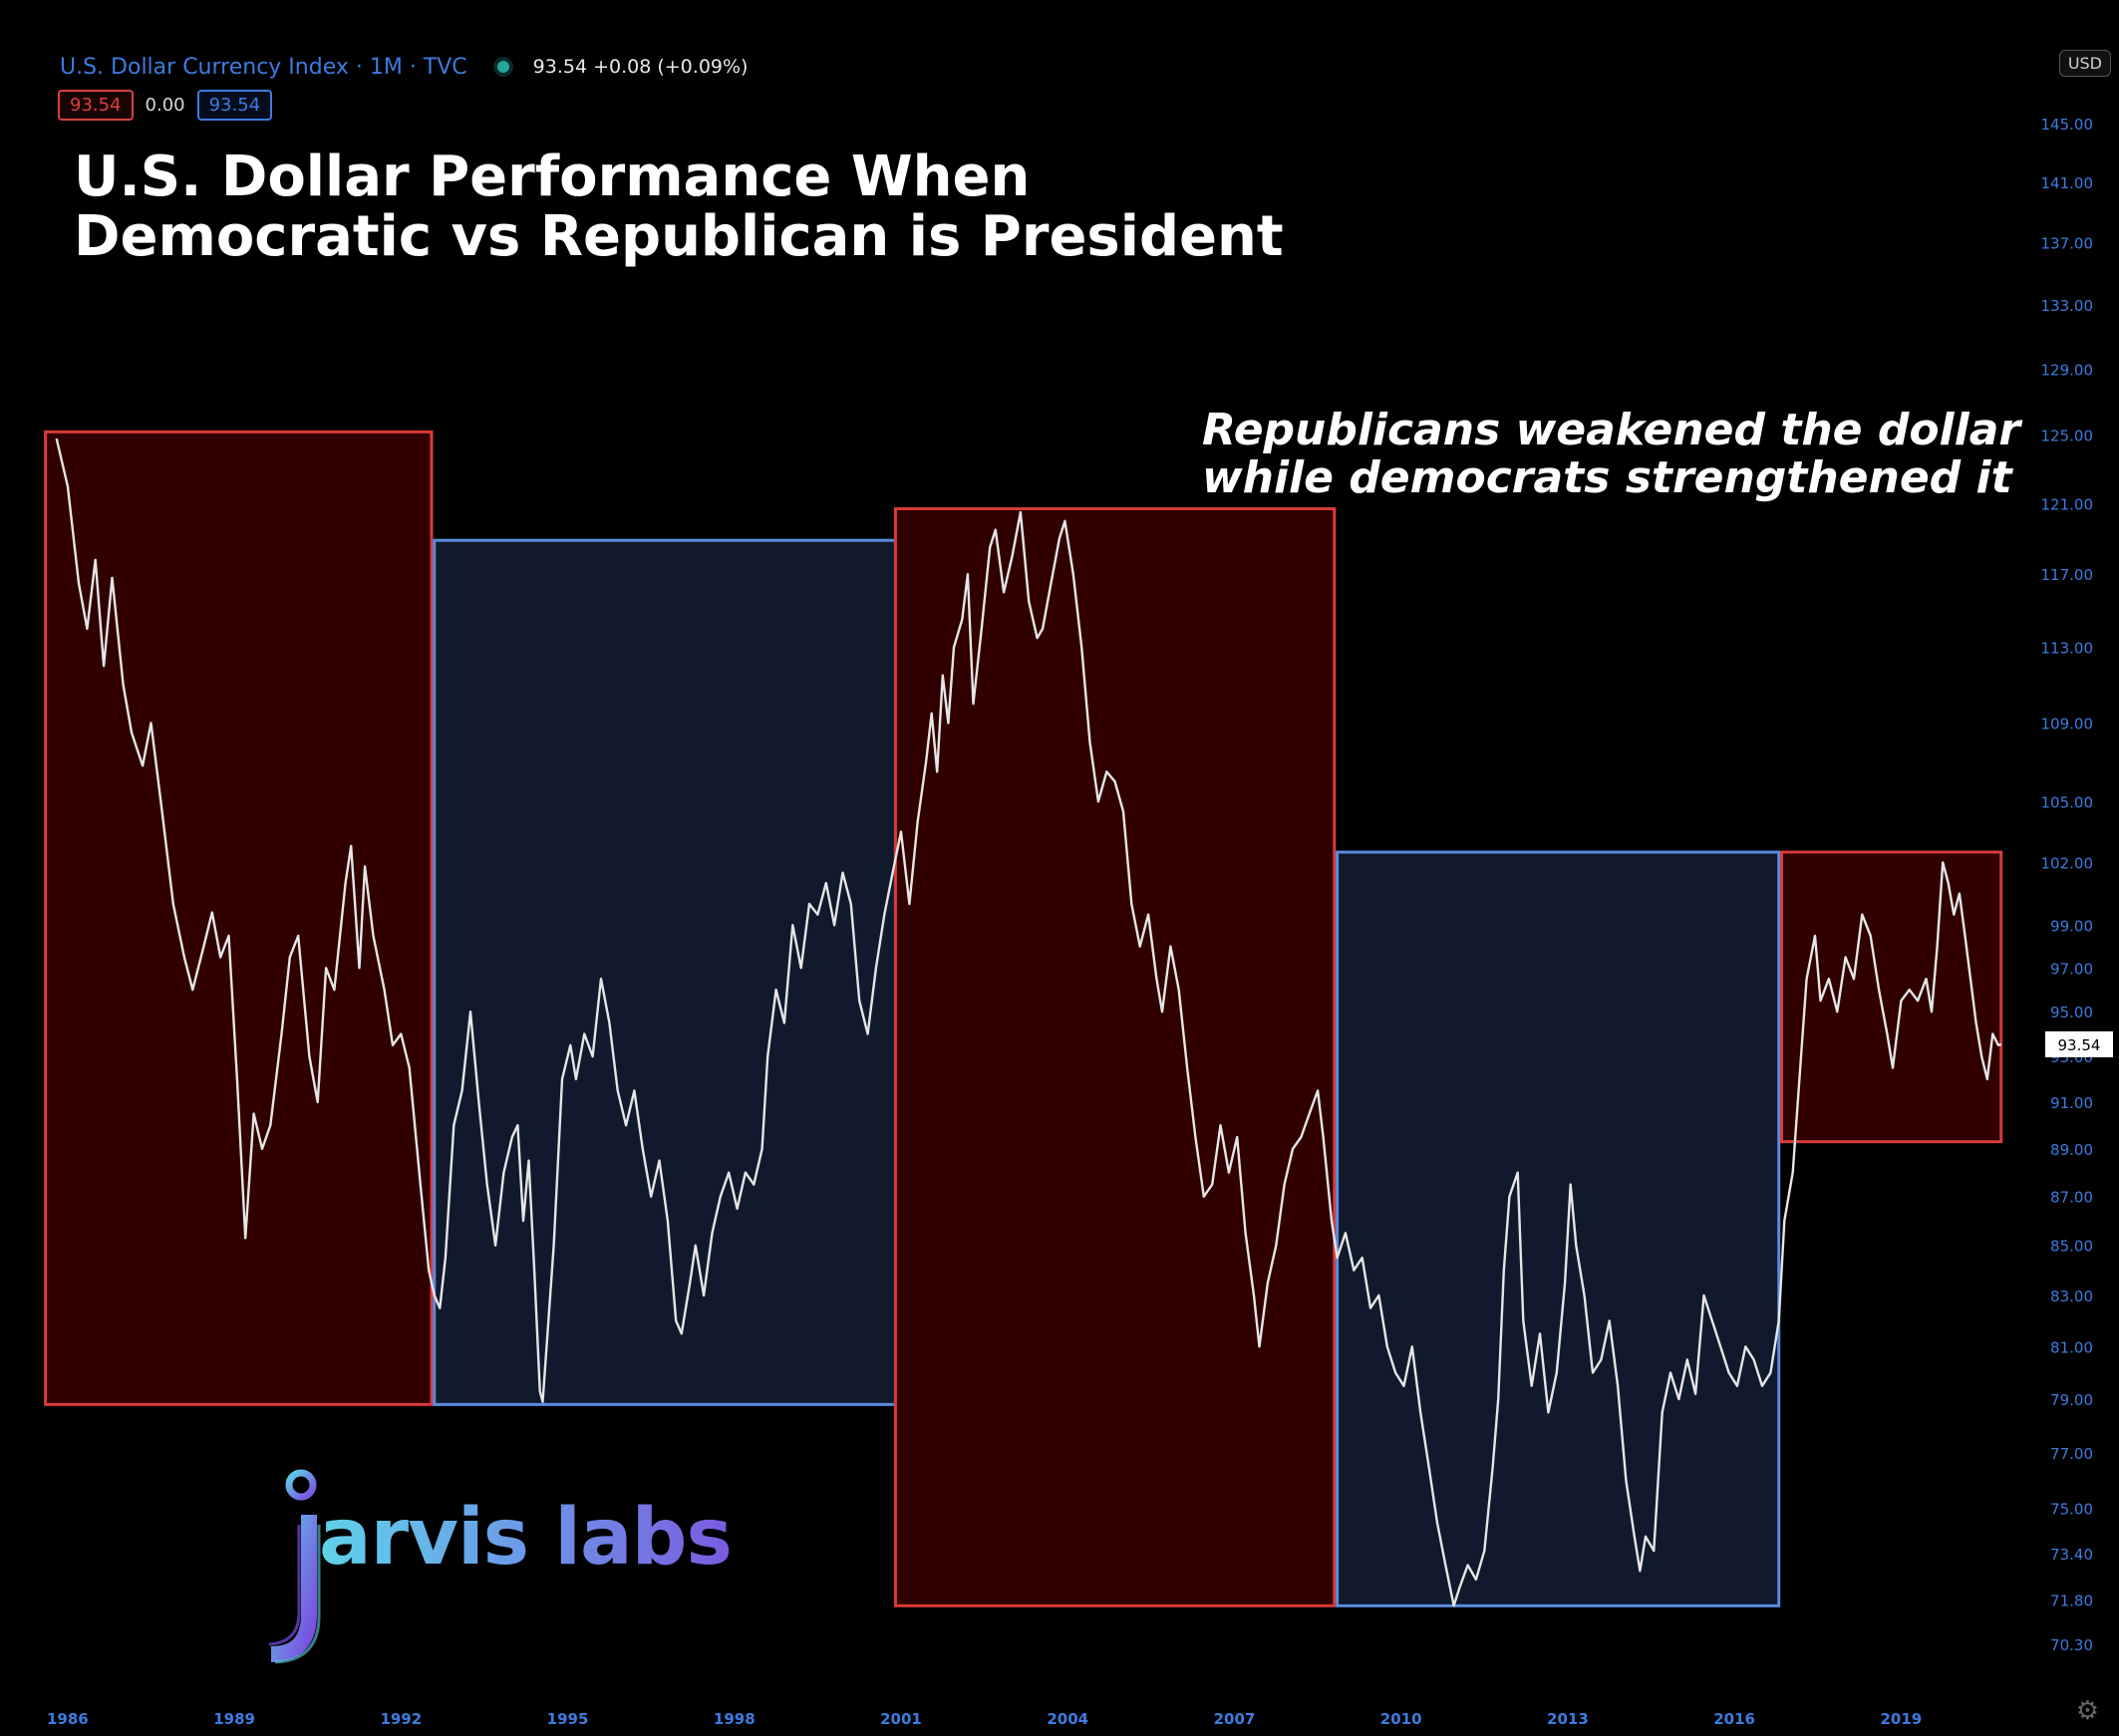 The image size is (2119, 1736). I want to click on y-tick-label: 87.00, so click(2071, 1198).